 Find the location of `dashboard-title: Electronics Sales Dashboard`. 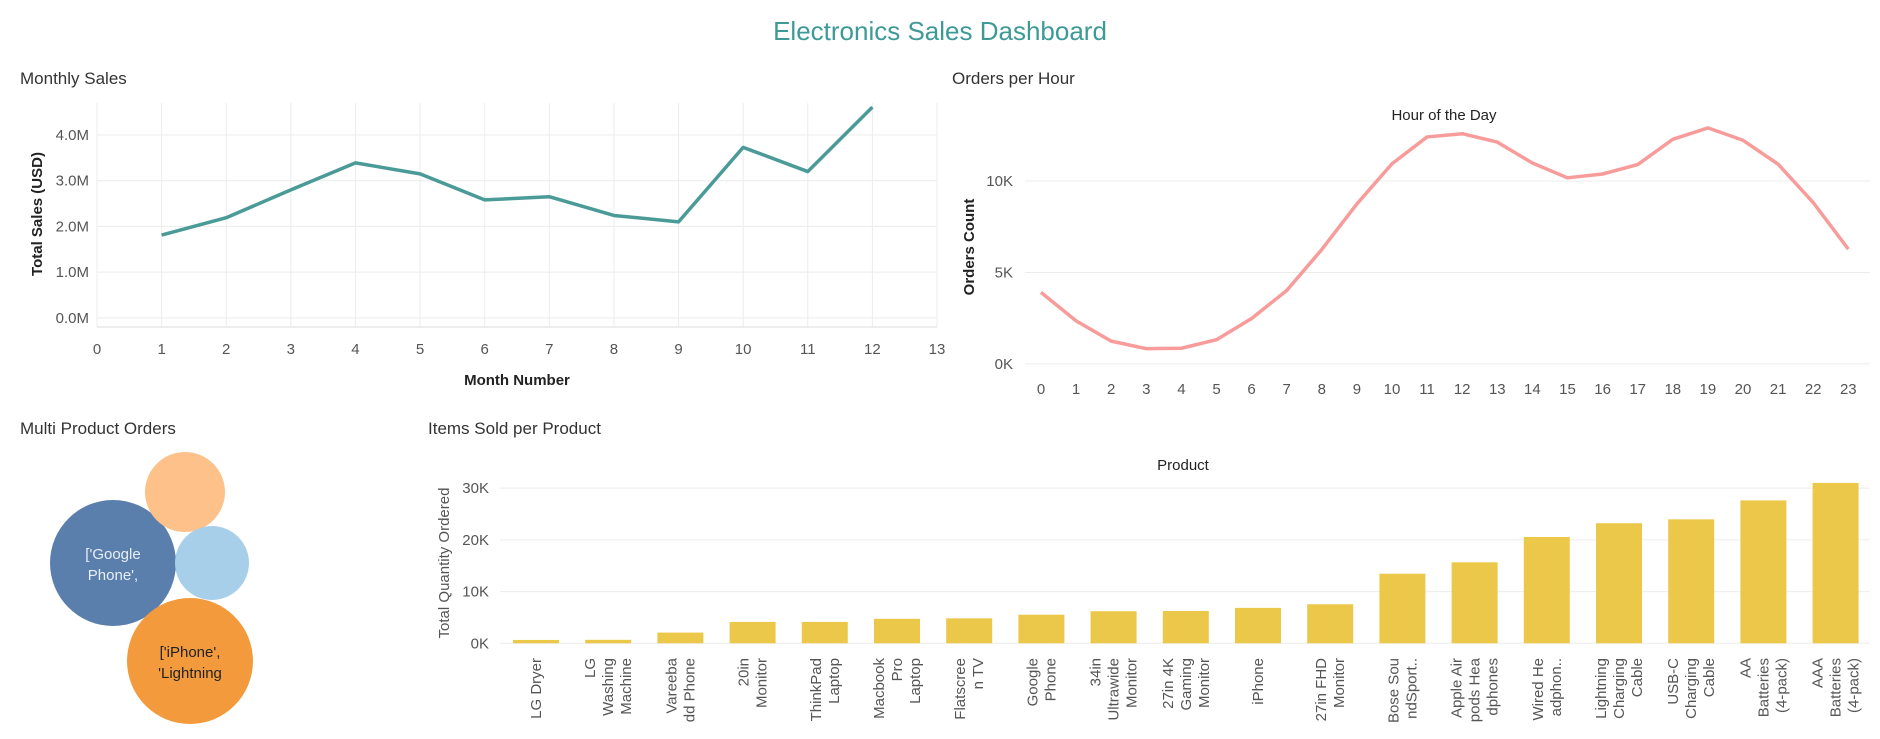

dashboard-title: Electronics Sales Dashboard is located at coordinates (940, 31).